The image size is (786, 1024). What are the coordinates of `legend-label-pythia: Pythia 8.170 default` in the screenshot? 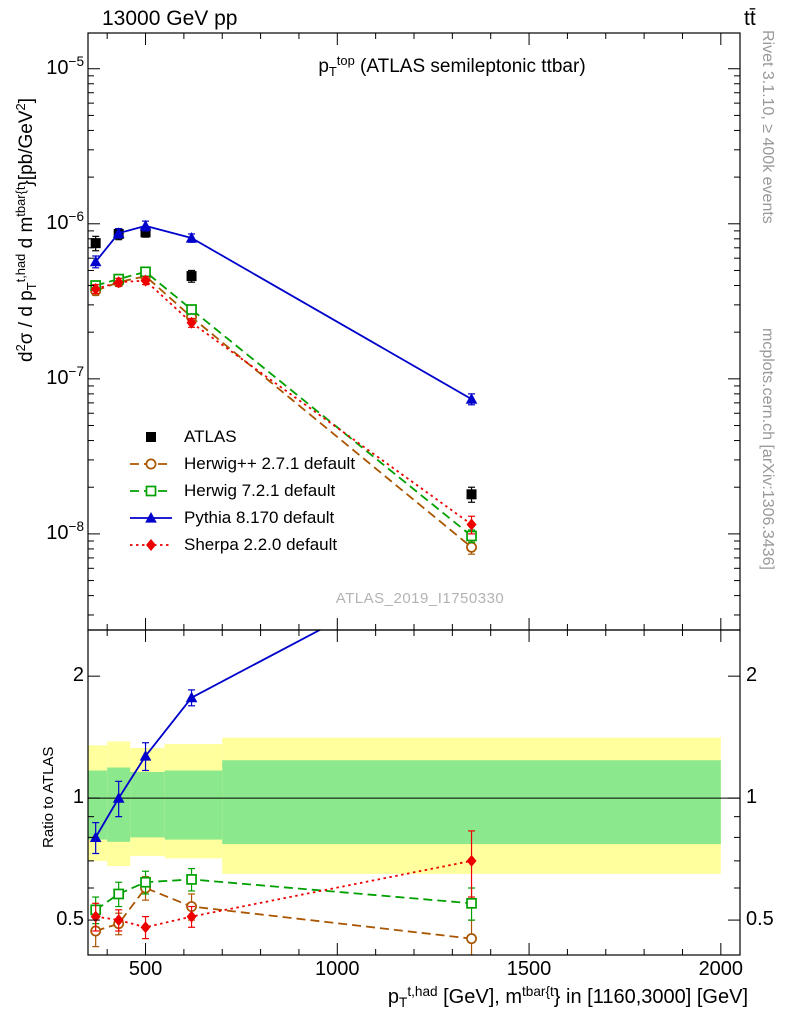 It's located at (259, 517).